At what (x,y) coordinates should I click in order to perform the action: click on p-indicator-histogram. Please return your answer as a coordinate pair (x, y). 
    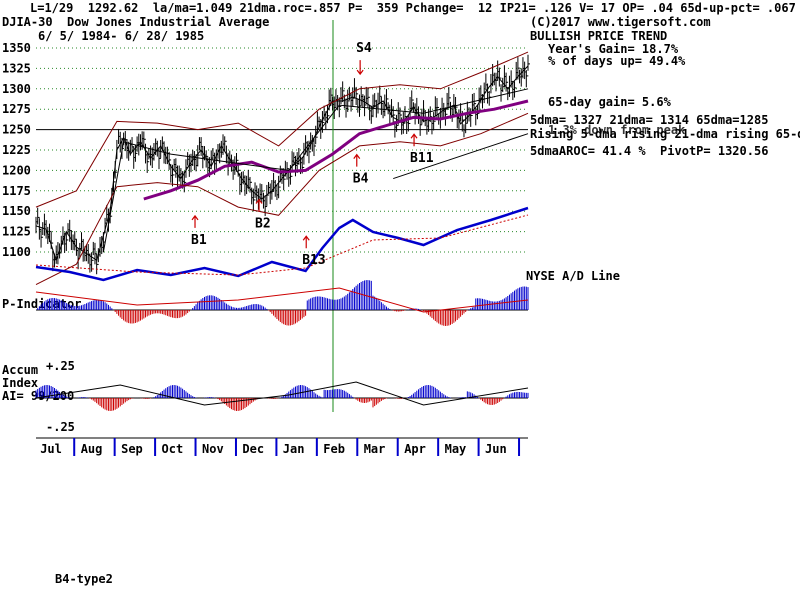
    Looking at the image, I should click on (282, 303).